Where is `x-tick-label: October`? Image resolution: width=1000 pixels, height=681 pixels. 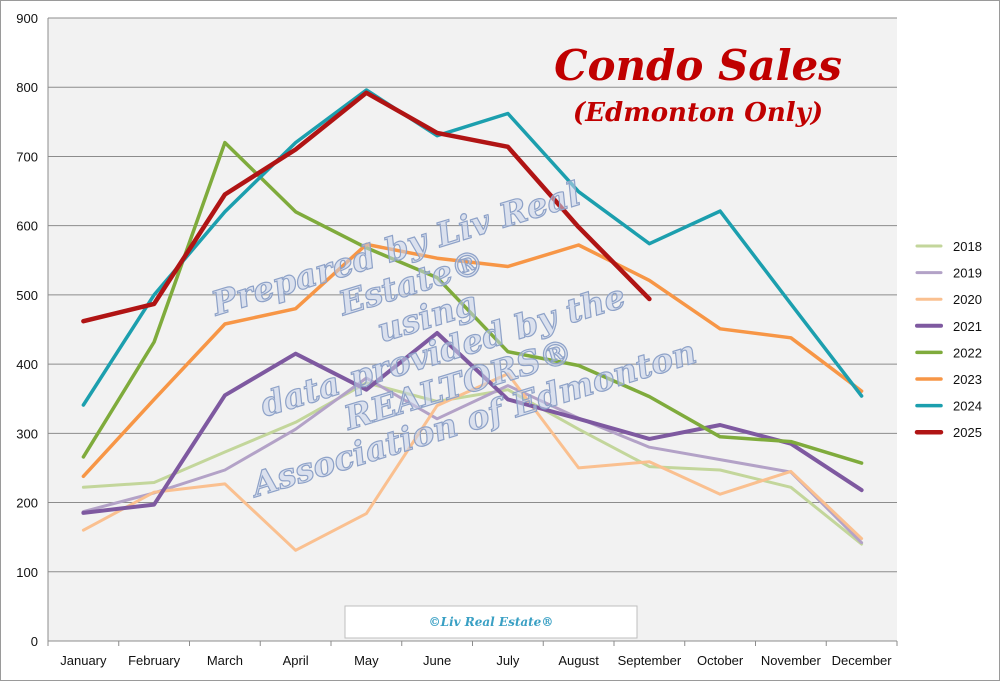 x-tick-label: October is located at coordinates (720, 660).